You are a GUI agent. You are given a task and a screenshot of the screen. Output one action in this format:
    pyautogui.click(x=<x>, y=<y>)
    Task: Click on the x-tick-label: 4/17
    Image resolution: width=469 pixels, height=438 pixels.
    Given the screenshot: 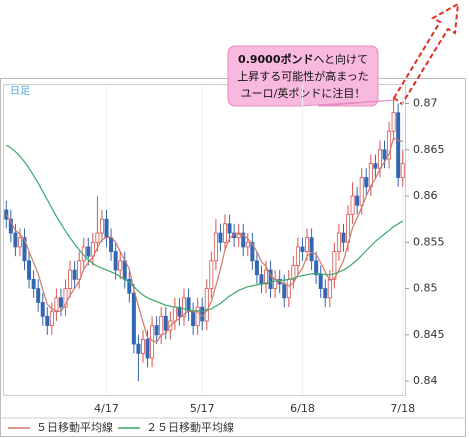 What is the action you would take?
    pyautogui.click(x=106, y=408)
    